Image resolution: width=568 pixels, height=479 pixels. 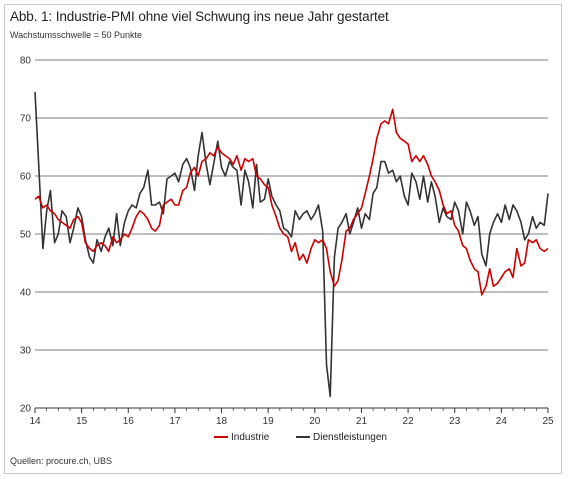 What do you see at coordinates (362, 421) in the screenshot?
I see `x-tick-label: 21` at bounding box center [362, 421].